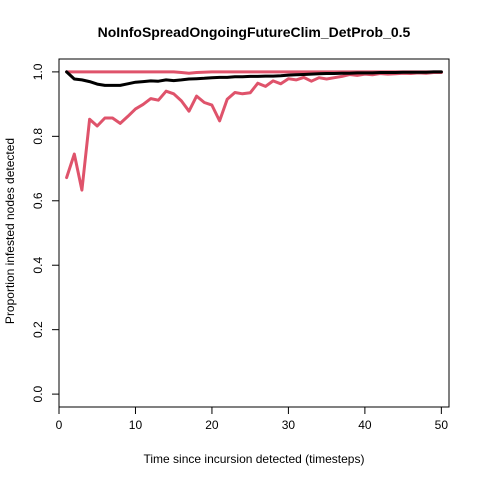 This screenshot has width=480, height=480. Describe the element at coordinates (38, 200) in the screenshot. I see `y-tick-label: 0.6` at that location.